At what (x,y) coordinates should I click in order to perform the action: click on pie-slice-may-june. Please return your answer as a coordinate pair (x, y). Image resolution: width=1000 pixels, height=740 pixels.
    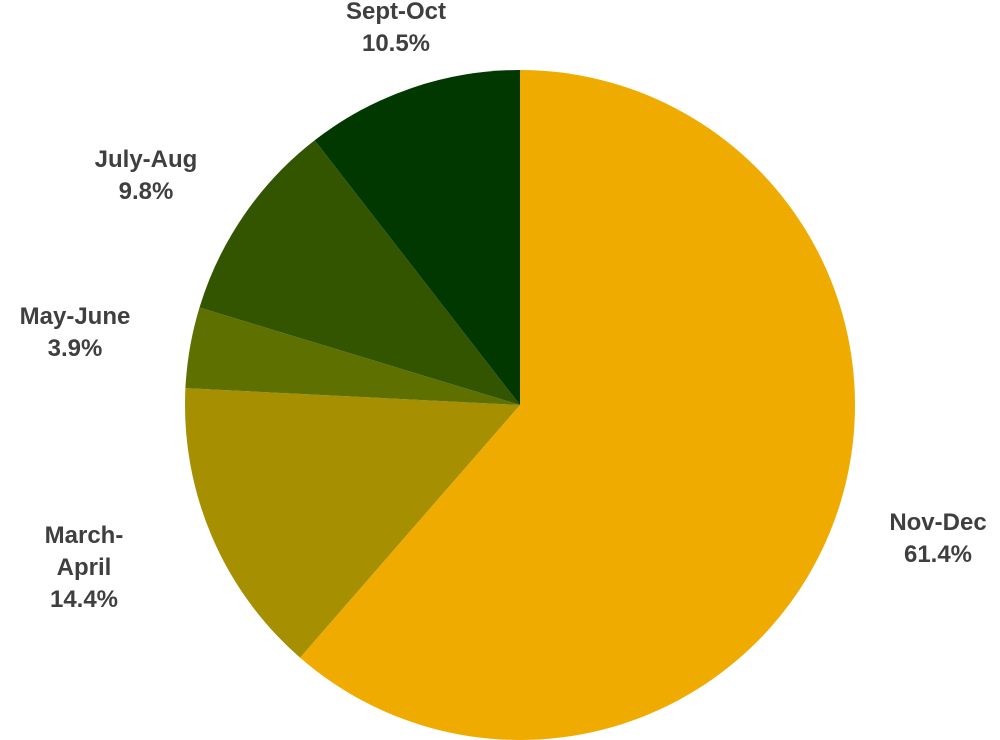
    Looking at the image, I should click on (353, 356).